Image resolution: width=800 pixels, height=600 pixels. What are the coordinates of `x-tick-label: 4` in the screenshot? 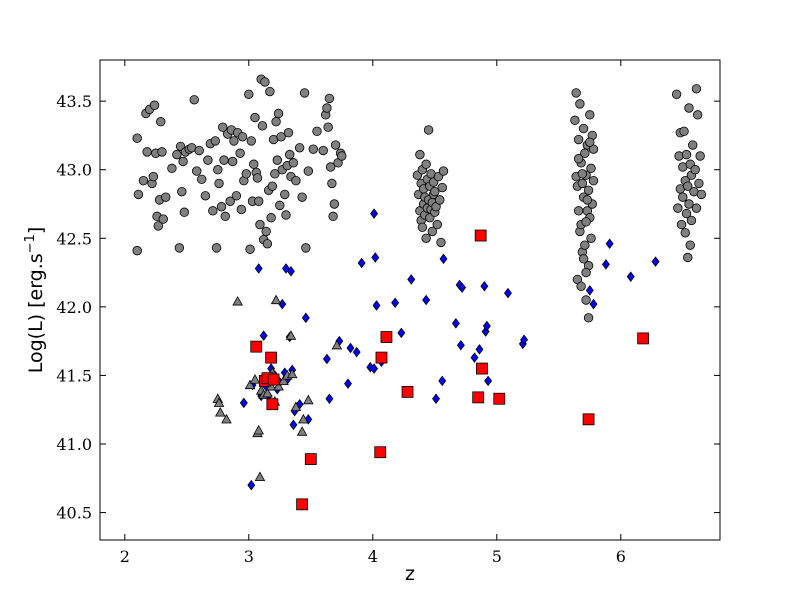 It's located at (373, 556).